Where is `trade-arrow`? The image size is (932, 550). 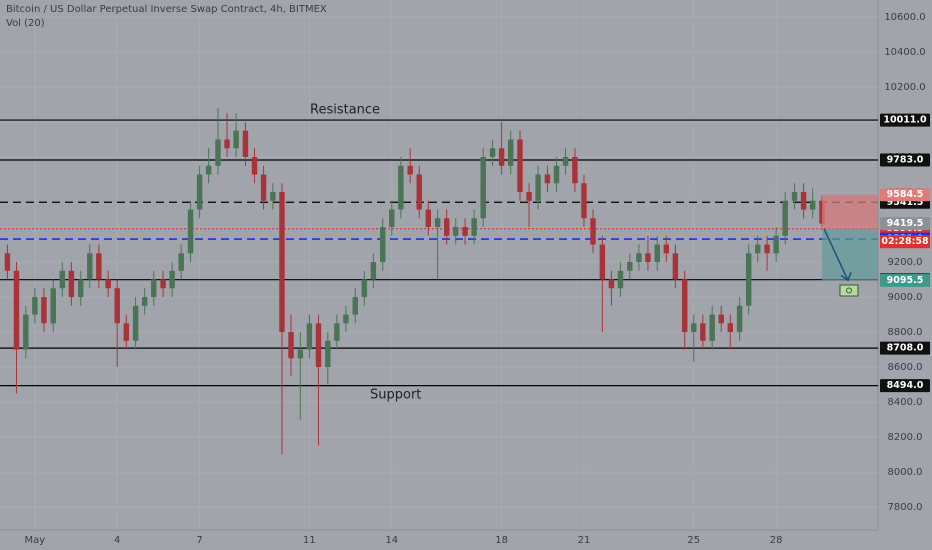 trade-arrow is located at coordinates (836, 254).